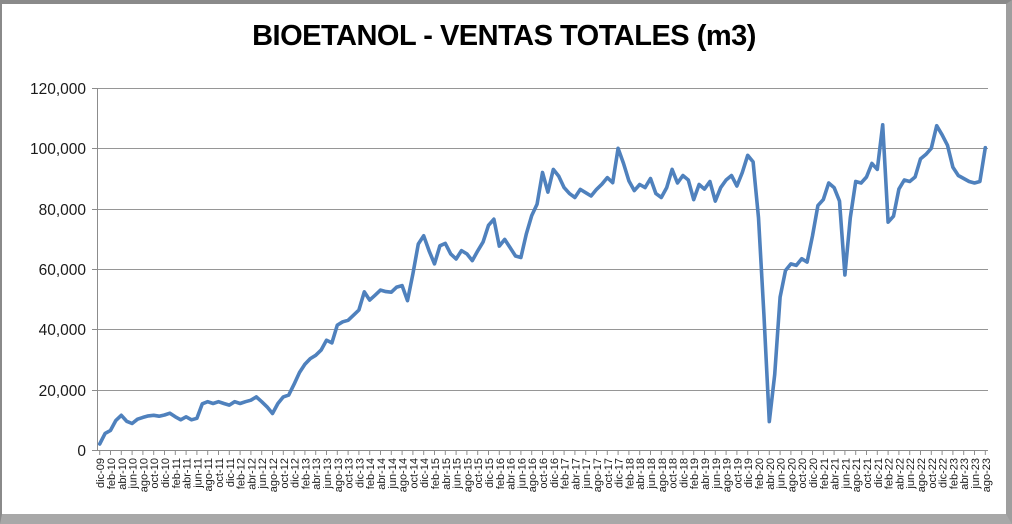 Image resolution: width=1012 pixels, height=524 pixels. Describe the element at coordinates (414, 473) in the screenshot. I see `x-tick-label: oct-14` at that location.